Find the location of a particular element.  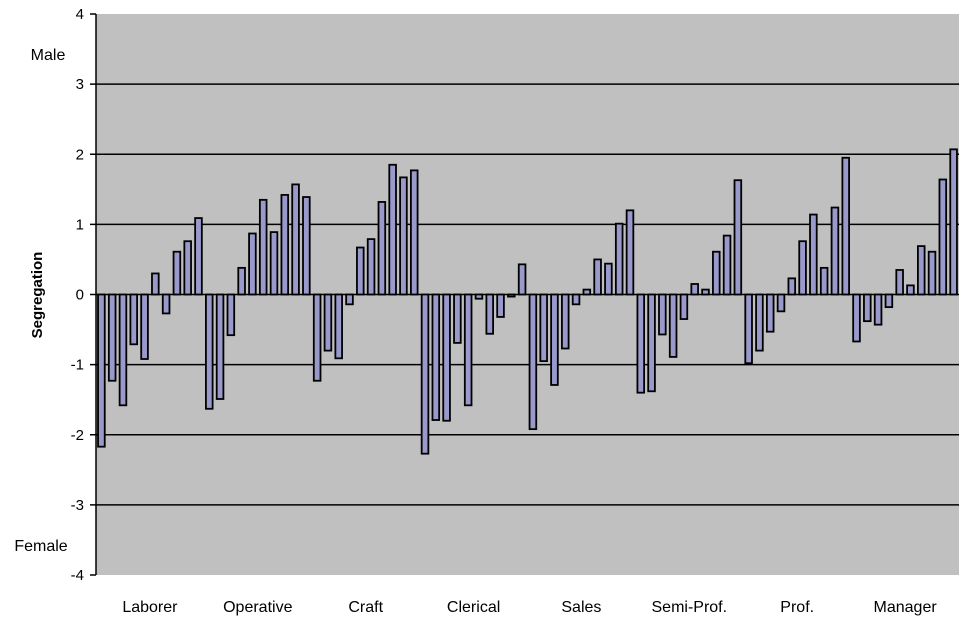

y-tick-label: 1 is located at coordinates (80, 224).